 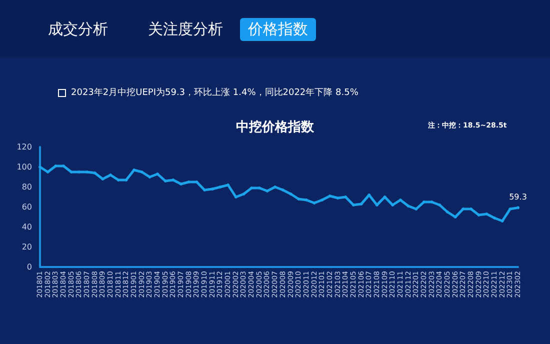 What do you see at coordinates (214, 92) in the screenshot?
I see `chart-subtitle: 2023年2月中挖UEPI为59.3，环比上涨 1.4%，同比2022年下降 8.5%` at bounding box center [214, 92].